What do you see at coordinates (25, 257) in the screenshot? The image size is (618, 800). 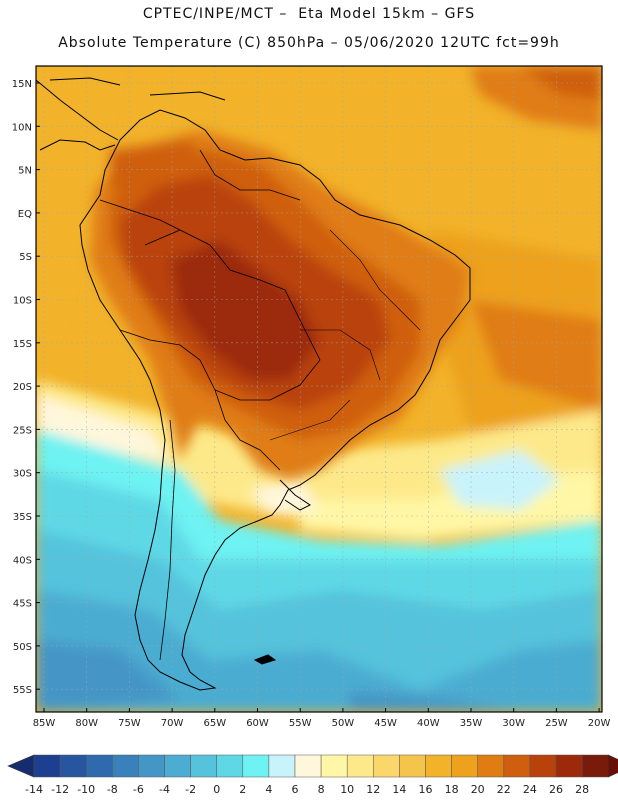 I see `lat-label: 5S` at bounding box center [25, 257].